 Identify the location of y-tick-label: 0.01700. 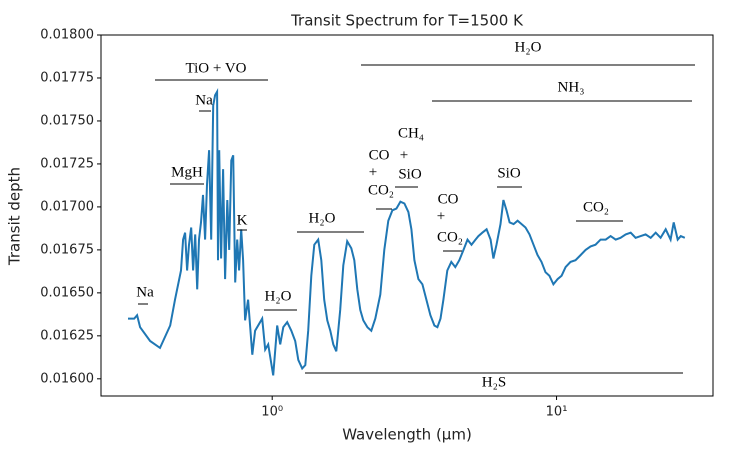
(67, 206).